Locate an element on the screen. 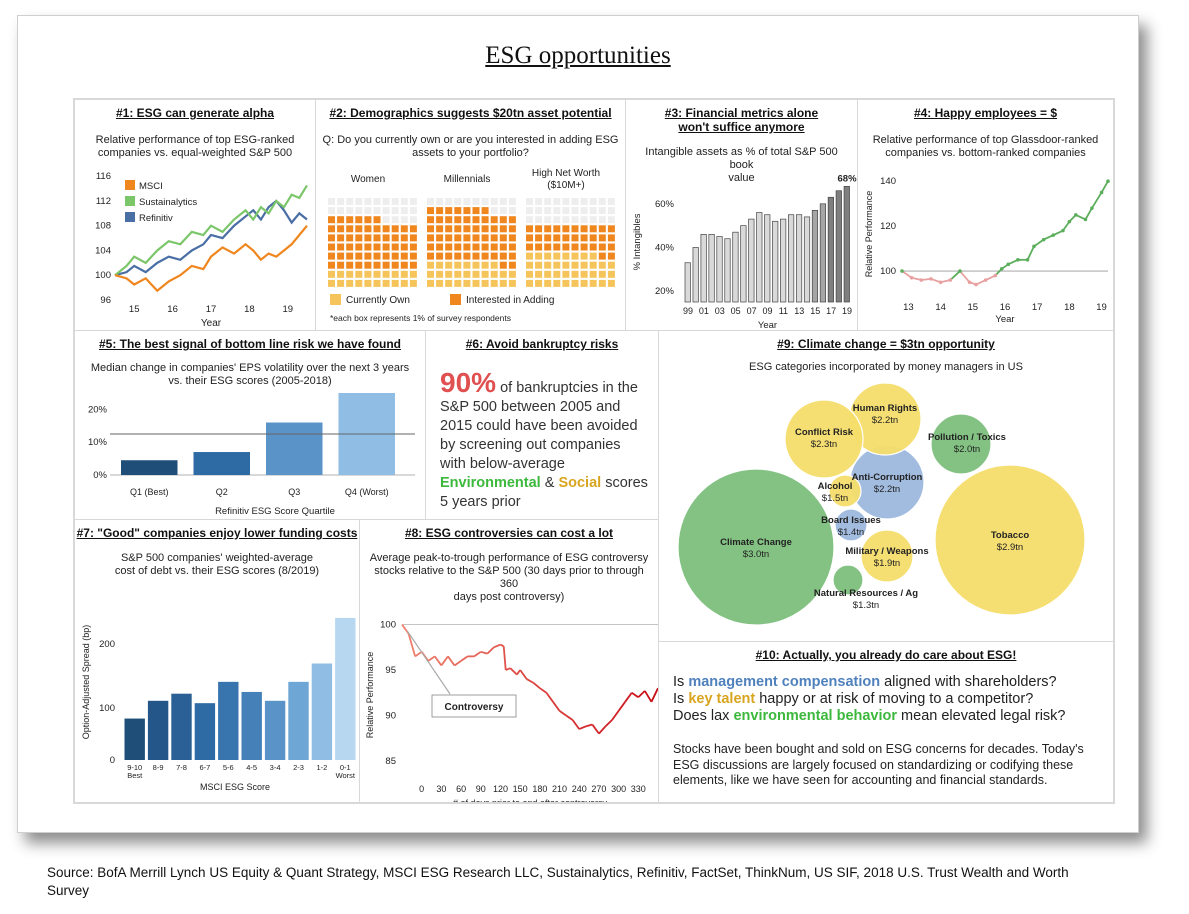 The height and width of the screenshot is (914, 1189). x-tick-label: 120 is located at coordinates (500, 789).